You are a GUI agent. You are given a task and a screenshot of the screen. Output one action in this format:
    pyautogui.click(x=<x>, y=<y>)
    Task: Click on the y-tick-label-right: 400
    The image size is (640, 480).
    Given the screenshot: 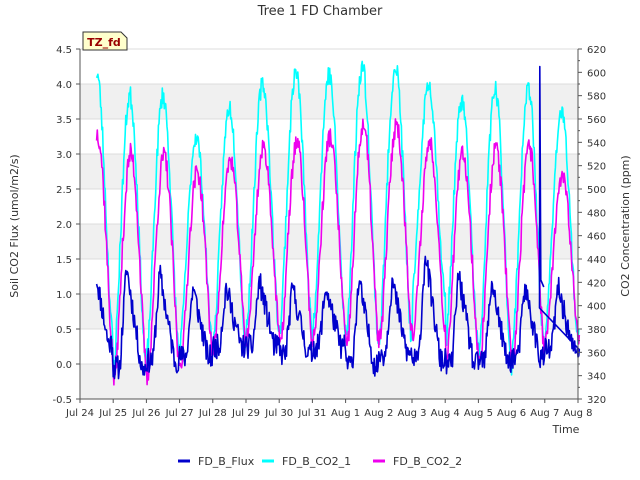 What is the action you would take?
    pyautogui.click(x=596, y=307)
    